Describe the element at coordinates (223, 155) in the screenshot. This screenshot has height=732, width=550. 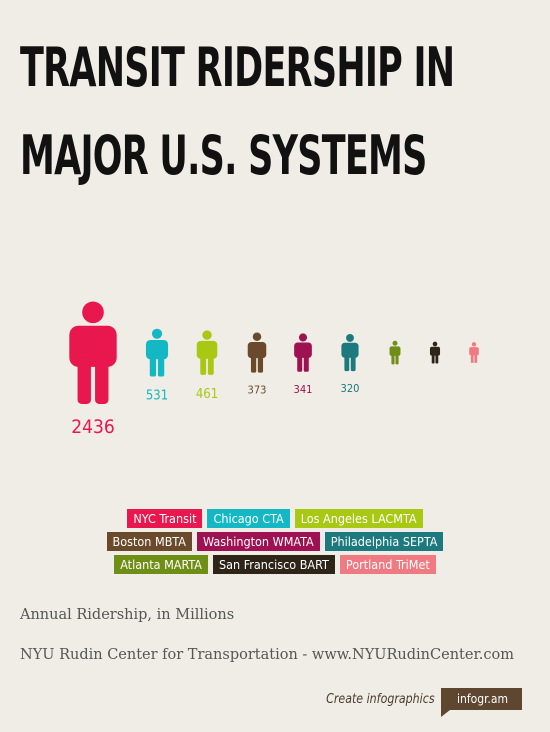
I see `title-line-2: MAJOR U.S. SYSTEMS` at that location.